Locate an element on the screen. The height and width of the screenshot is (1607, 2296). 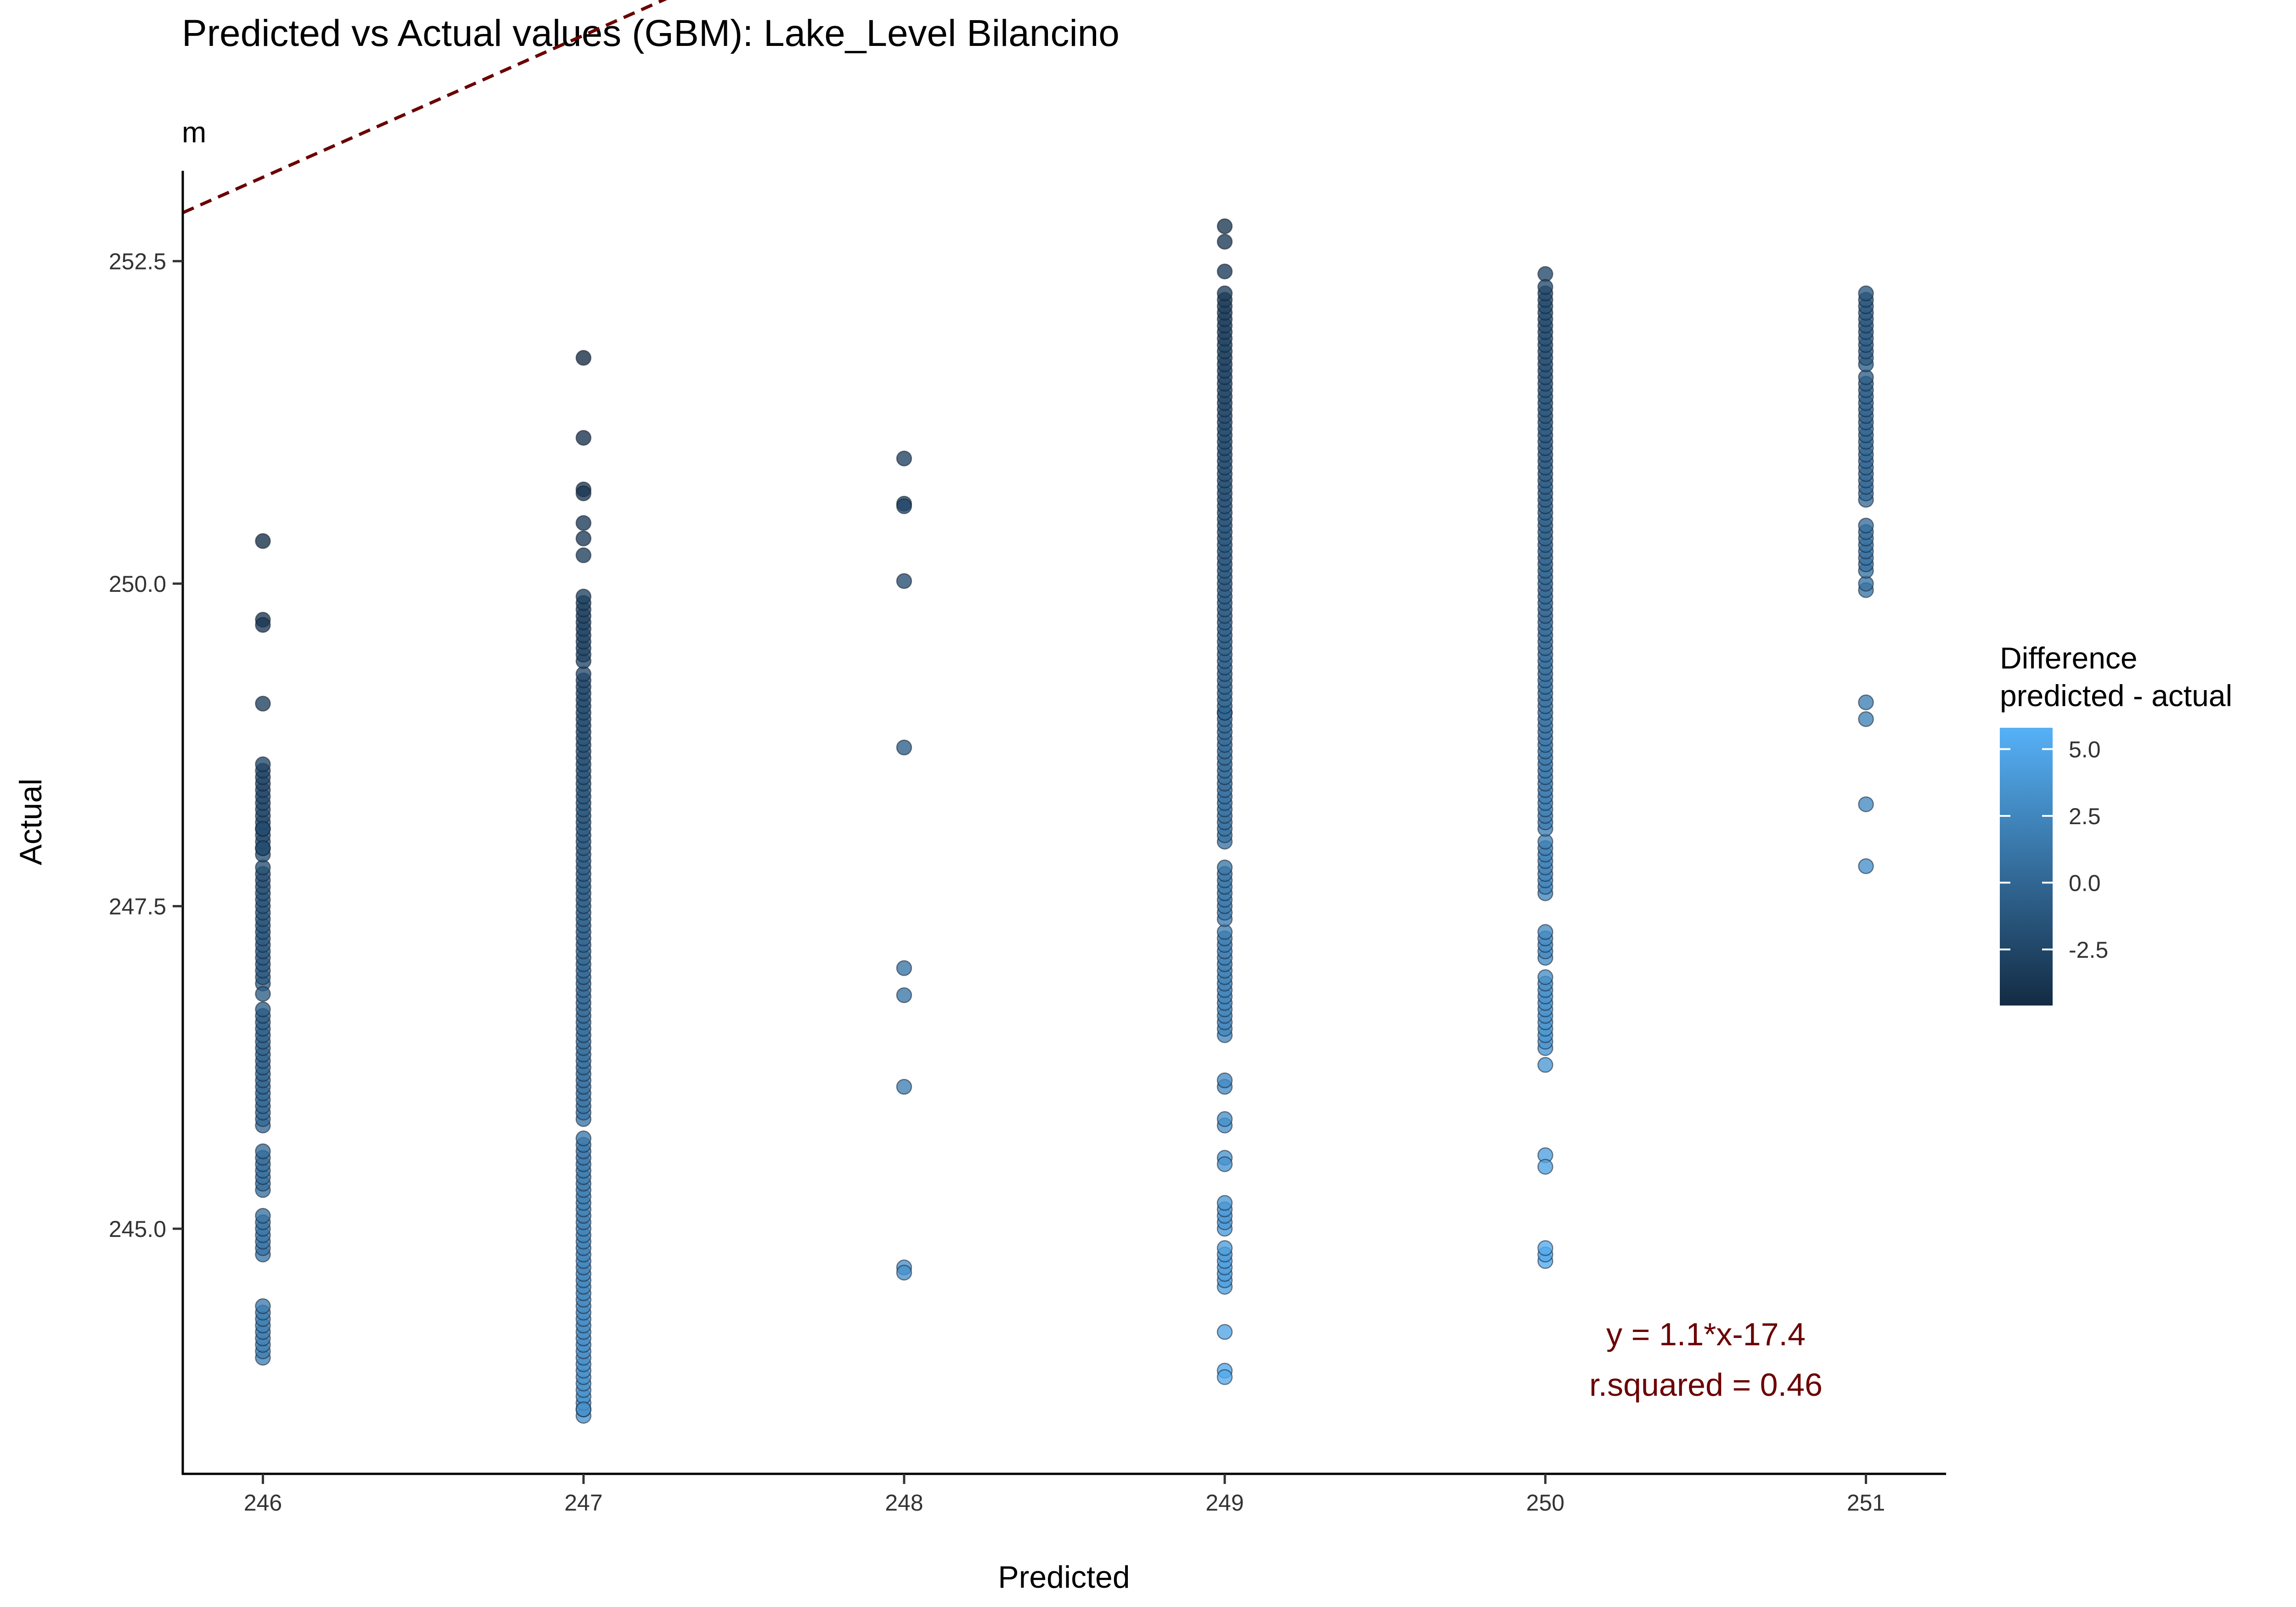
legend-tick-label: 2.5 is located at coordinates (2085, 816).